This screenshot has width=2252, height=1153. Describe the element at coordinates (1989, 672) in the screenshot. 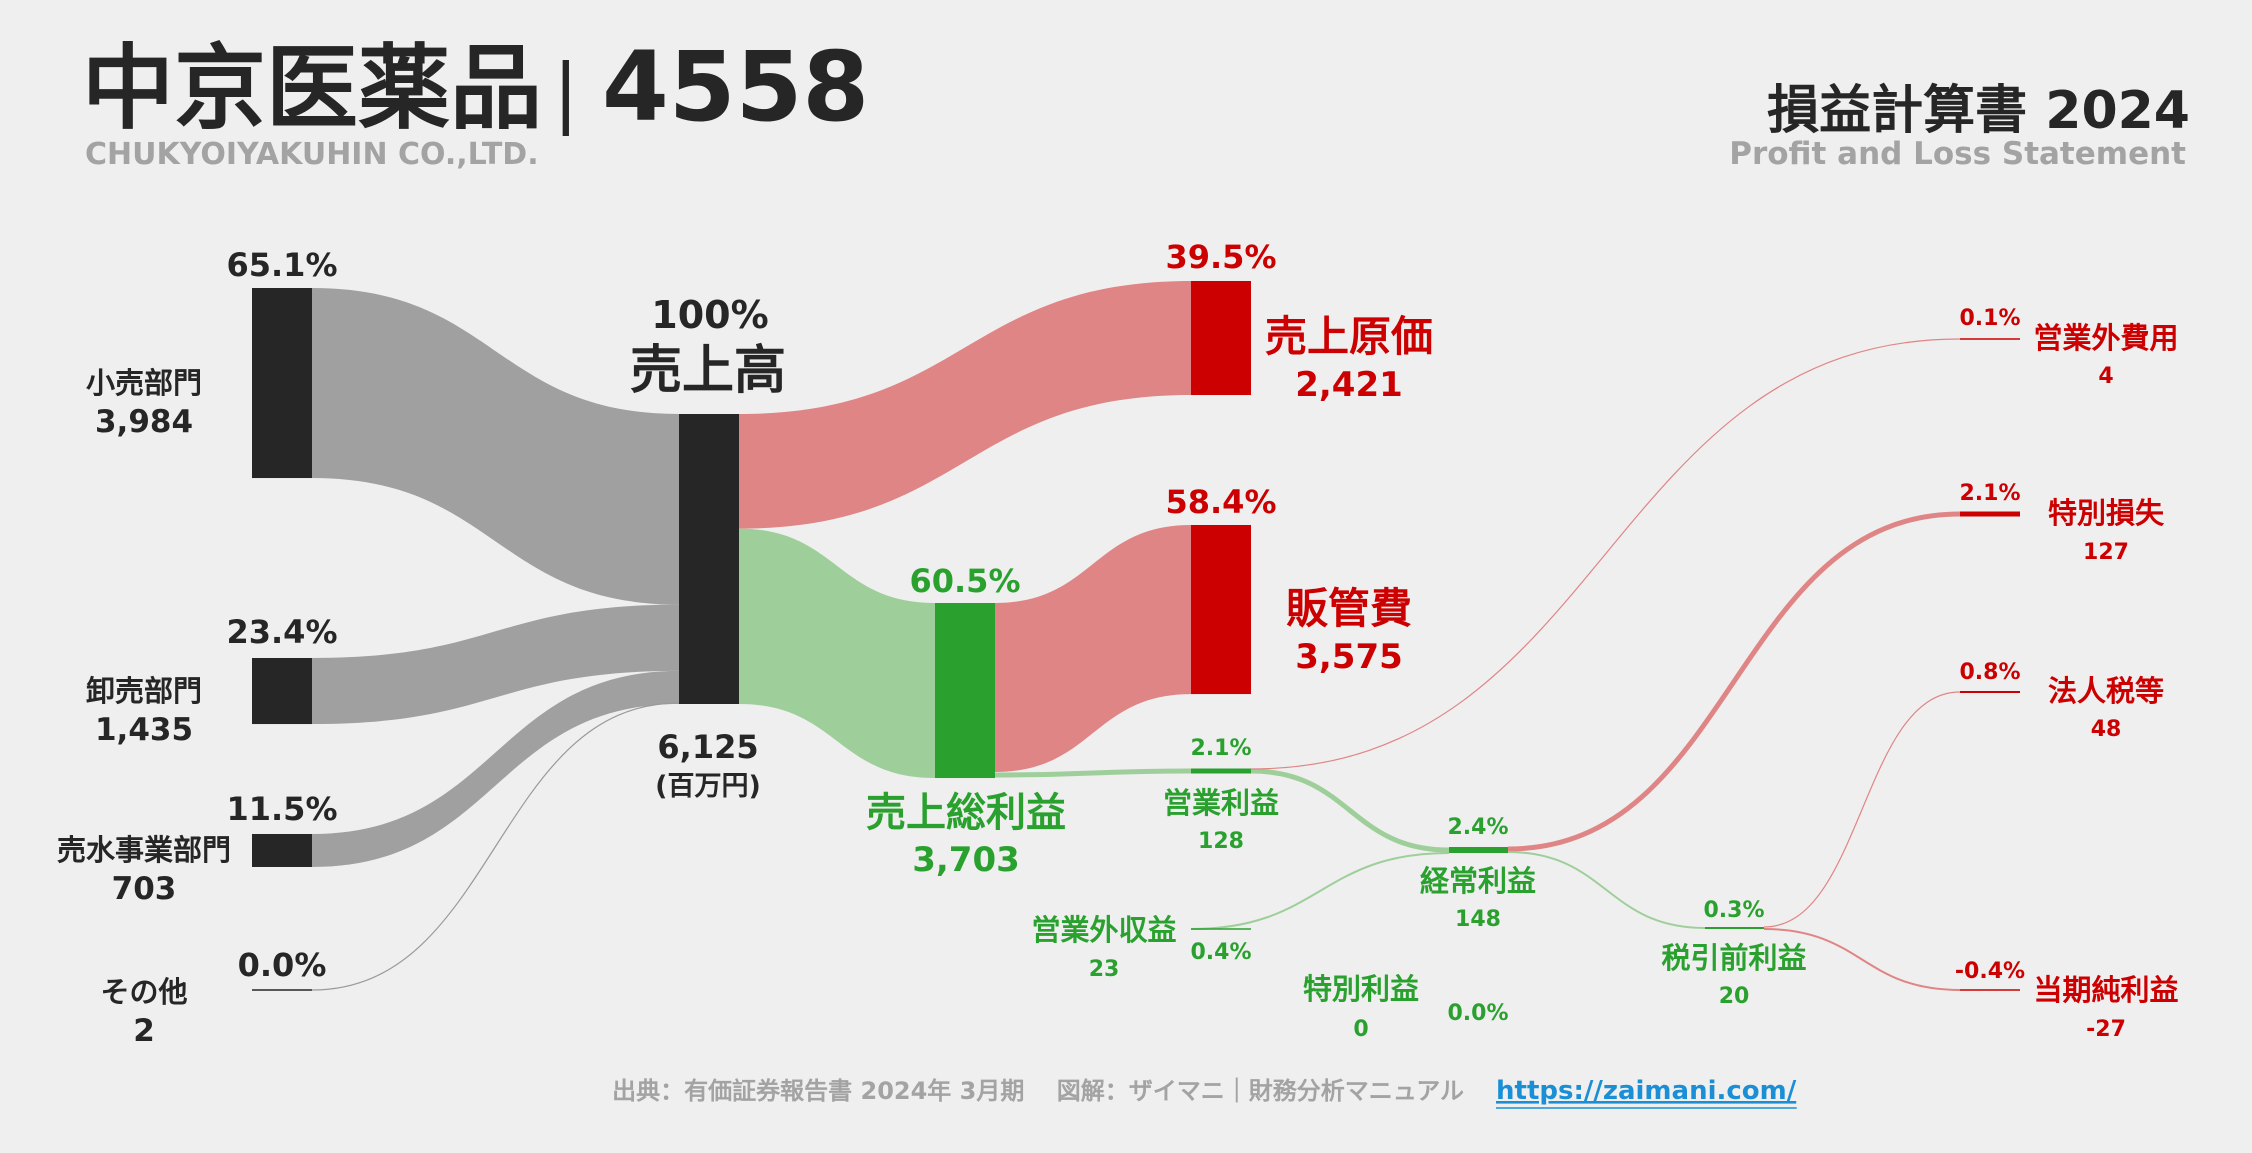

I see `income-tax-pct: 0.8%` at that location.